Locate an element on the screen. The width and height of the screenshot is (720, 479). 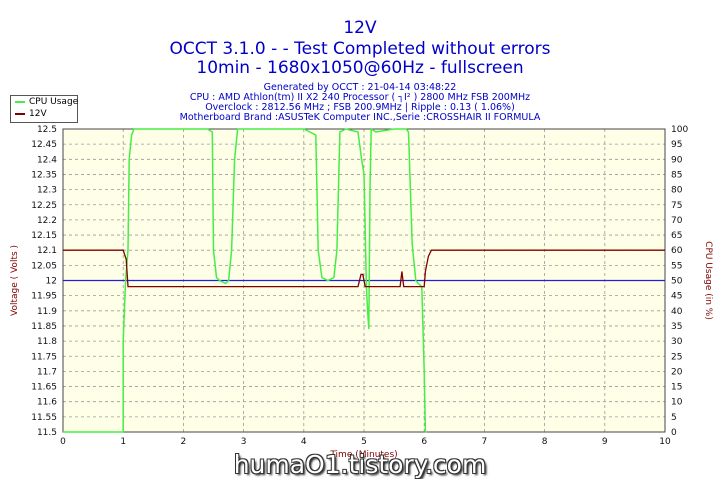
y-tick-label: 12 is located at coordinates (51, 282).